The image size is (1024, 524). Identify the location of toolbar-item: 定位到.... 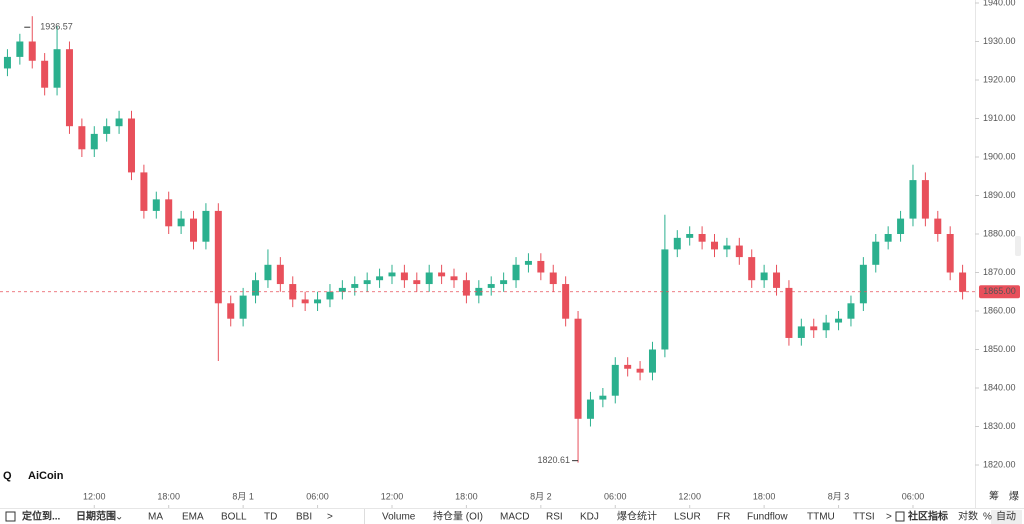
(41, 516).